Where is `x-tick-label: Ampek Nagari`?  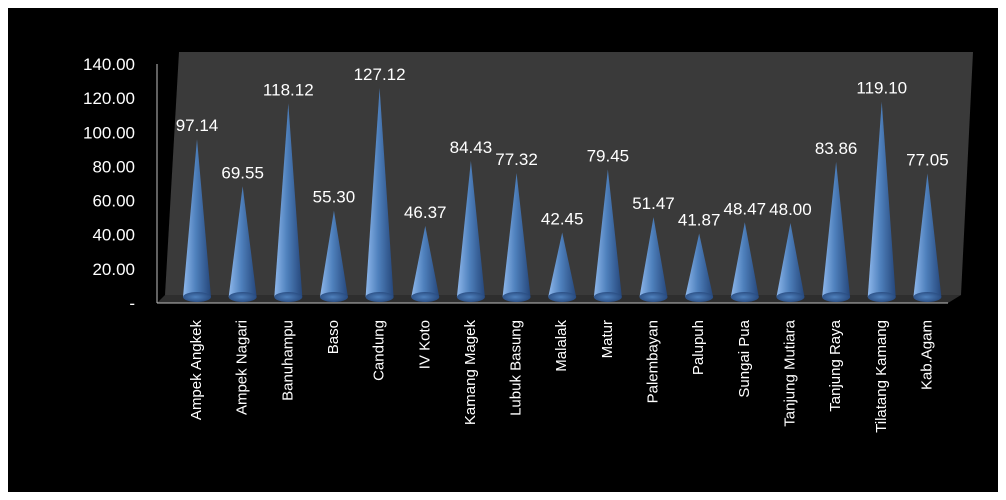
x-tick-label: Ampek Nagari is located at coordinates (242, 367).